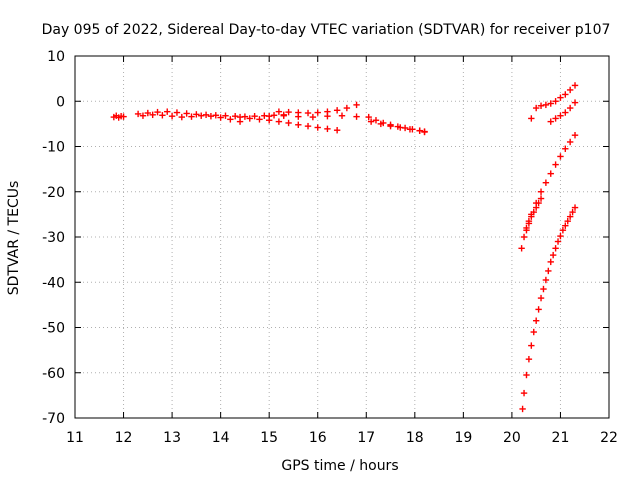 The image size is (640, 480). Describe the element at coordinates (56, 57) in the screenshot. I see `y-tick-label: 10` at that location.